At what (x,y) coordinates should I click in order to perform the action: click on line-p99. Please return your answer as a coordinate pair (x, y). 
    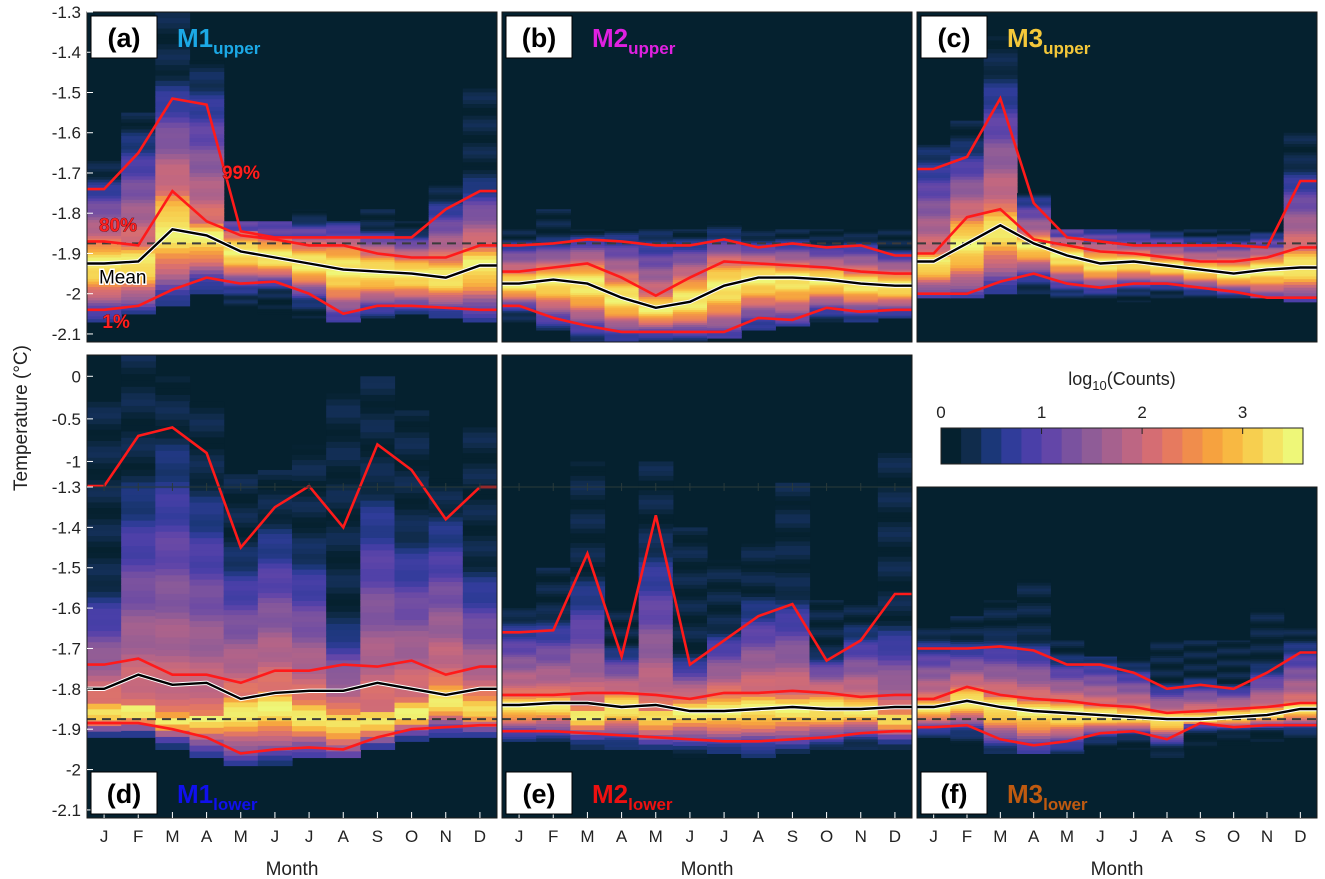
    Looking at the image, I should click on (1117, 172).